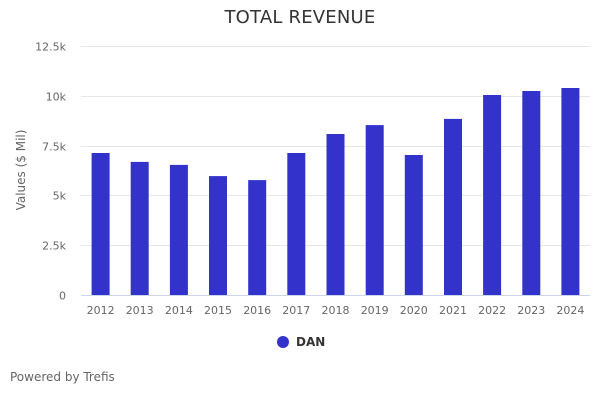  What do you see at coordinates (531, 310) in the screenshot?
I see `x-tick-label: 2023` at bounding box center [531, 310].